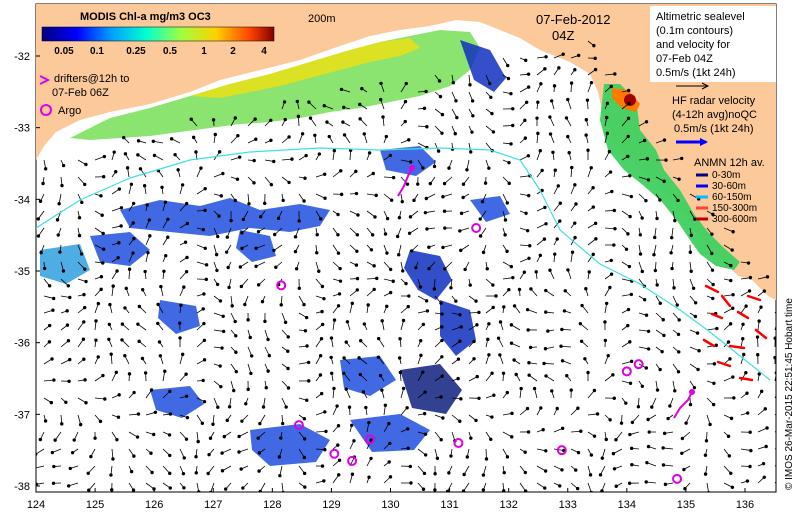 The width and height of the screenshot is (800, 520). Describe the element at coordinates (97, 51) in the screenshot. I see `colorbar-tick: 0.1` at that location.